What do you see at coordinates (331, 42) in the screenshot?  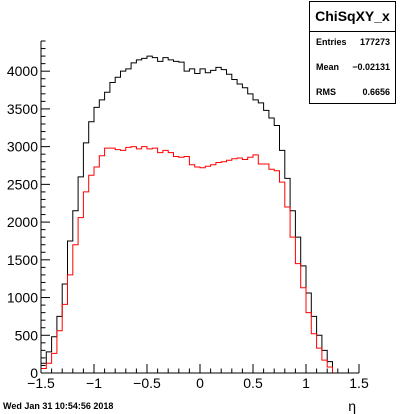 I see `stats-entries-label: Entries` at bounding box center [331, 42].